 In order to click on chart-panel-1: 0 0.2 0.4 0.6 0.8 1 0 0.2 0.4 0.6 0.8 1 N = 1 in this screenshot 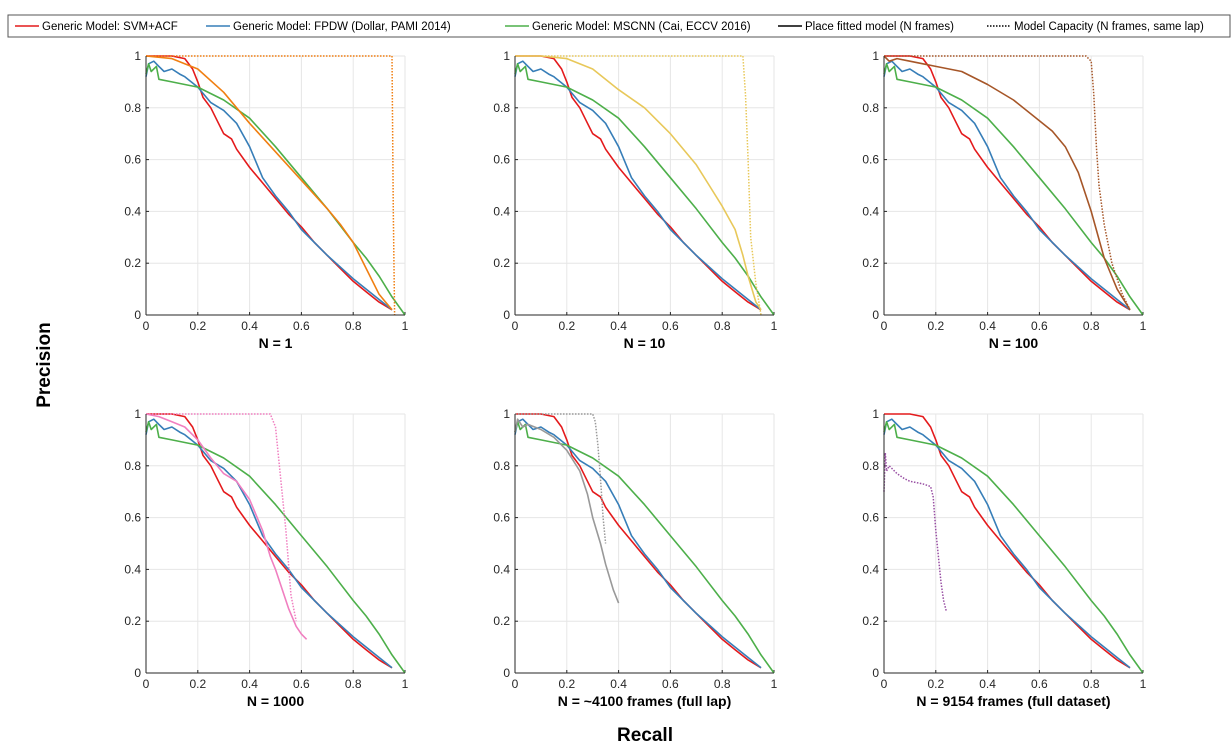, I will do `click(266, 200)`.